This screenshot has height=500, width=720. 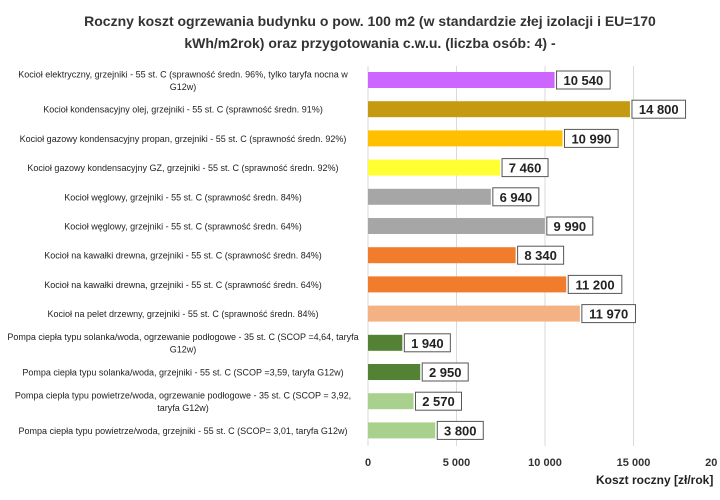 What do you see at coordinates (655, 480) in the screenshot?
I see `x-axis-label: Koszt roczny [zł/rok]` at bounding box center [655, 480].